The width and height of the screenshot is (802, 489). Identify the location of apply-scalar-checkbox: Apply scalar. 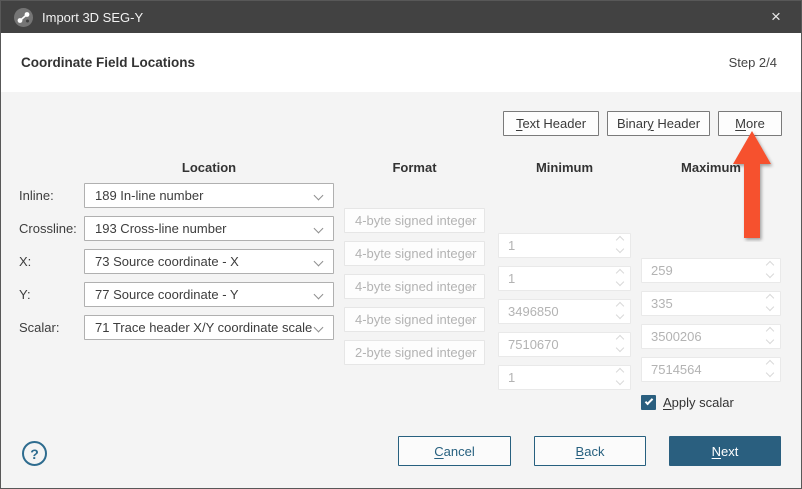
(711, 402).